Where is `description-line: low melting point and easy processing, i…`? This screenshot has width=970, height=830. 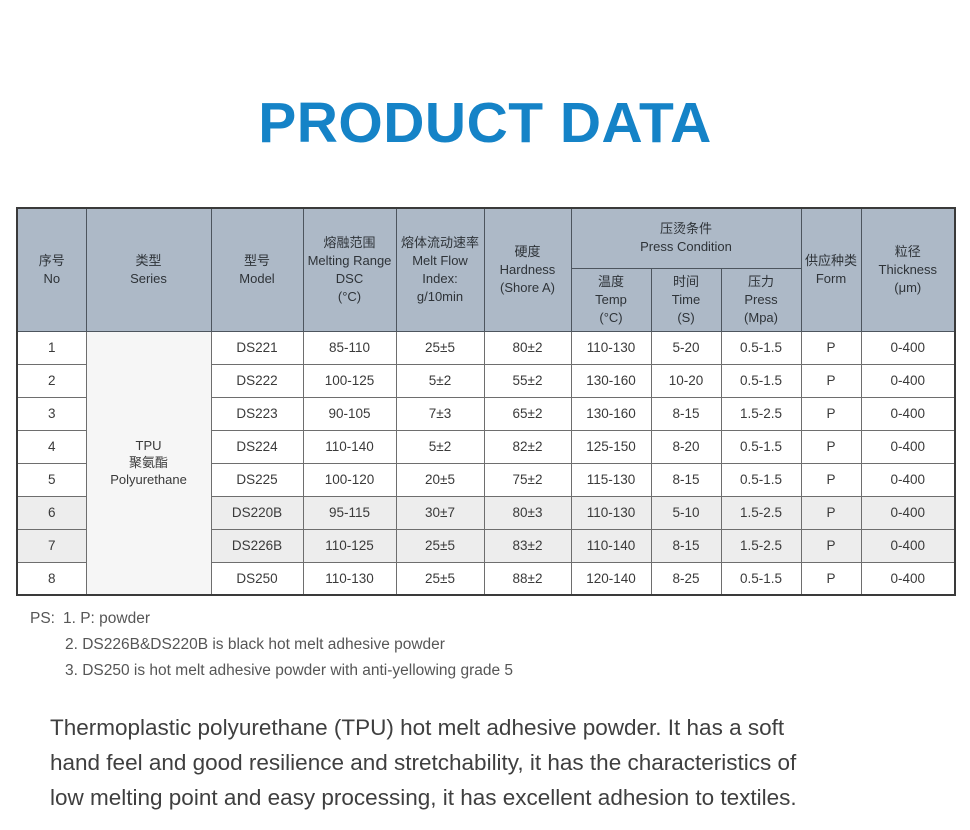 description-line: low melting point and easy processing, i… is located at coordinates (423, 797).